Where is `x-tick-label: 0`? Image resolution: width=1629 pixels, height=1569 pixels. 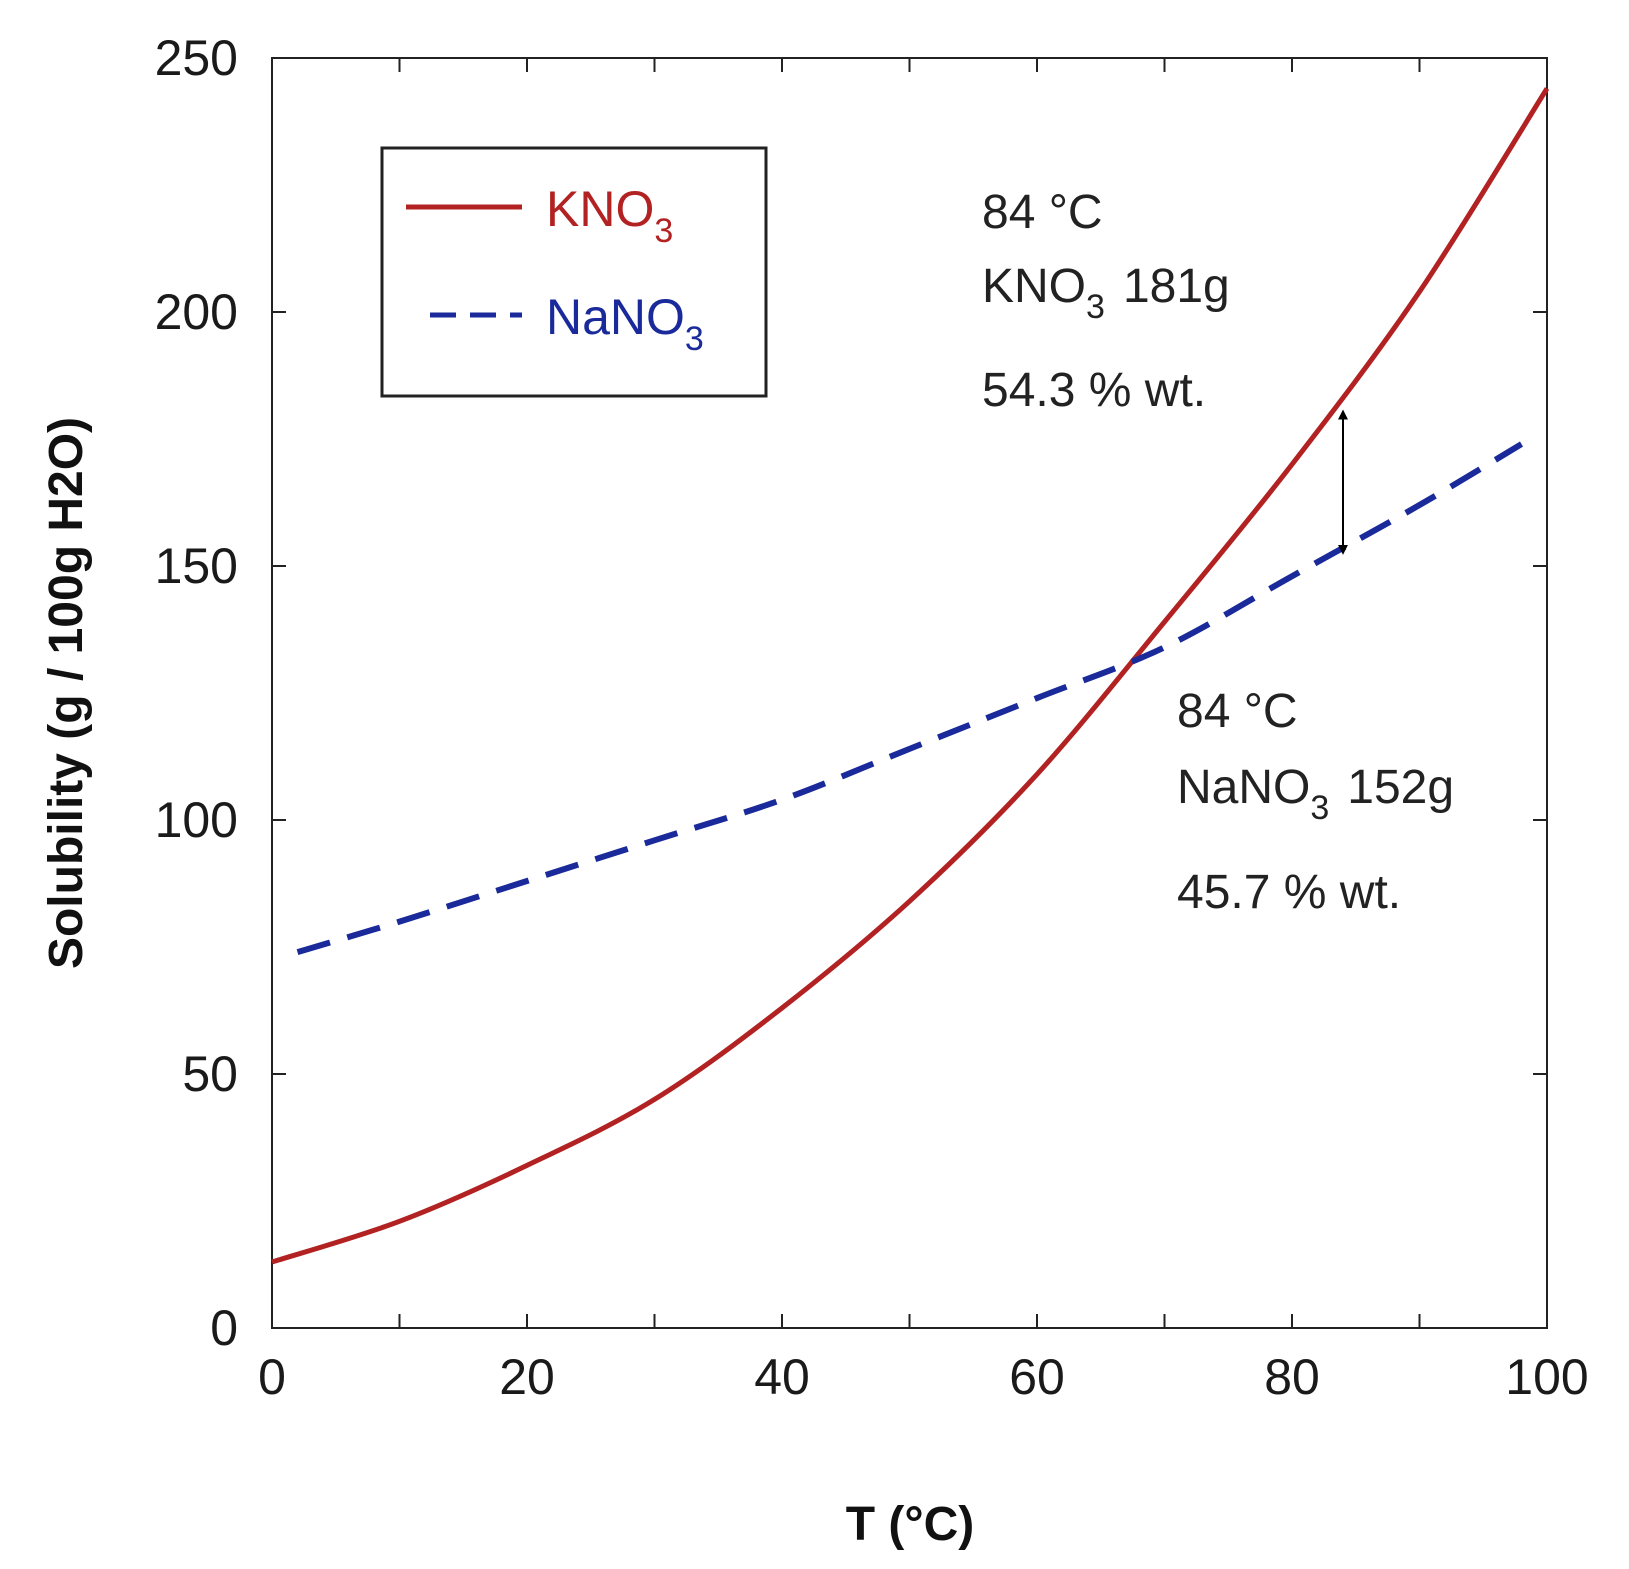 x-tick-label: 0 is located at coordinates (272, 1377).